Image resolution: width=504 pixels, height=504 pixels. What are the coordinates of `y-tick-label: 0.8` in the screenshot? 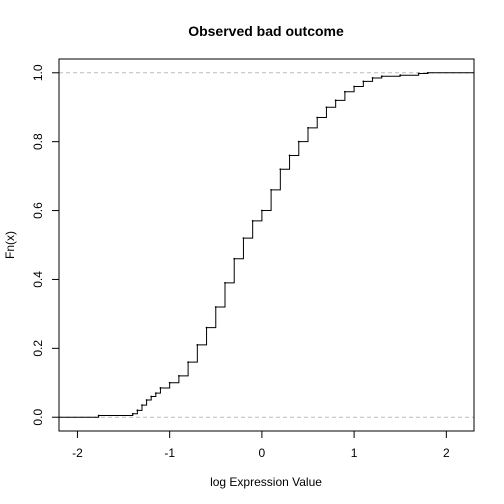 It's located at (38, 141).